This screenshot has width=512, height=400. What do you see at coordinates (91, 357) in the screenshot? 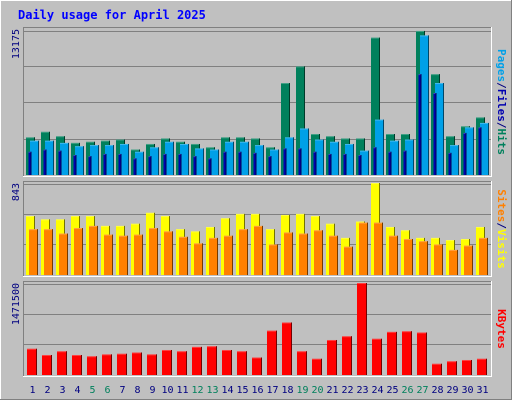
I see `bar-kbytes-day-5-highlight` at bounding box center [91, 357].